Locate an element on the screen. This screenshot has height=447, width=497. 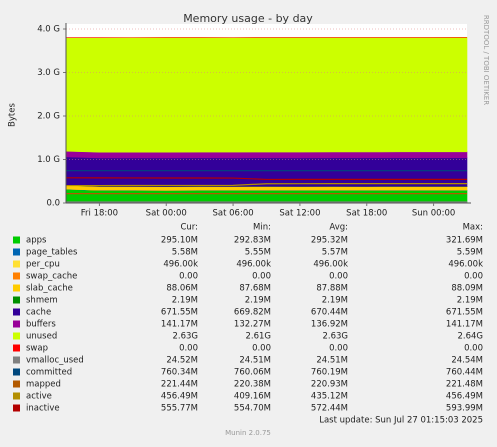
legend-stat: 2.64G is located at coordinates (470, 337).